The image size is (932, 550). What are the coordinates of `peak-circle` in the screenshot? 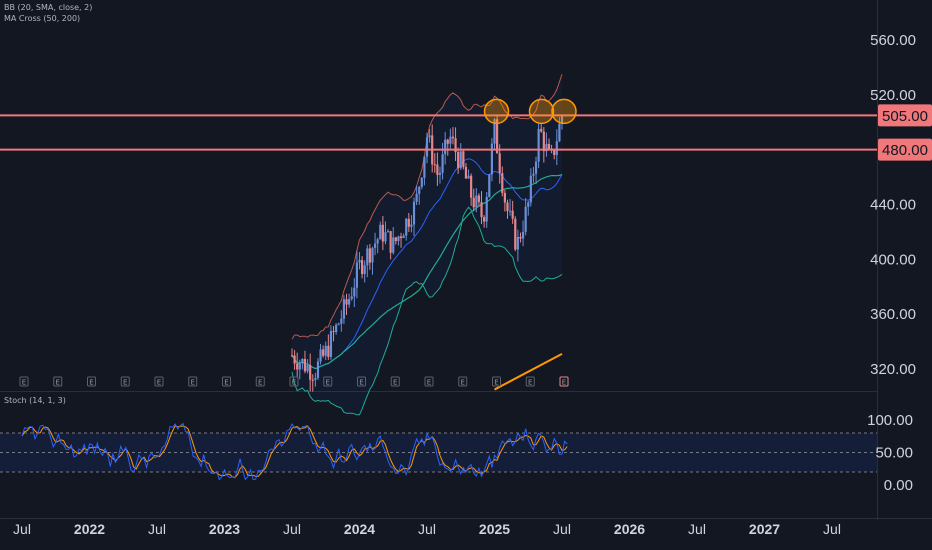 It's located at (541, 111).